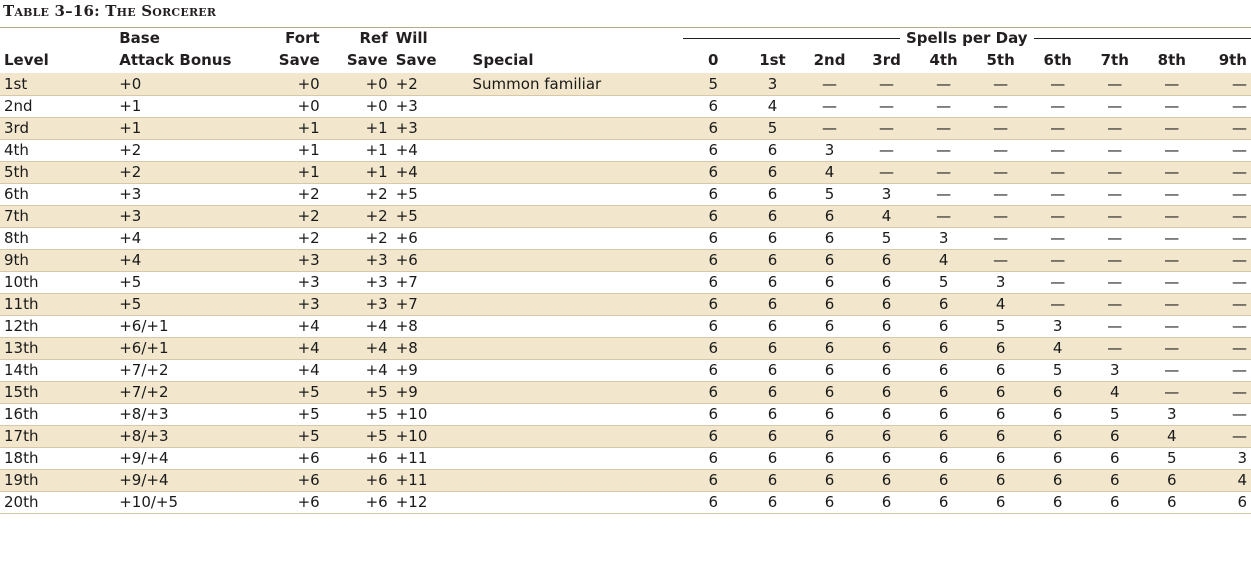 This screenshot has height=584, width=1251. Describe the element at coordinates (575, 84) in the screenshot. I see `special-cell: Summon familiar` at that location.